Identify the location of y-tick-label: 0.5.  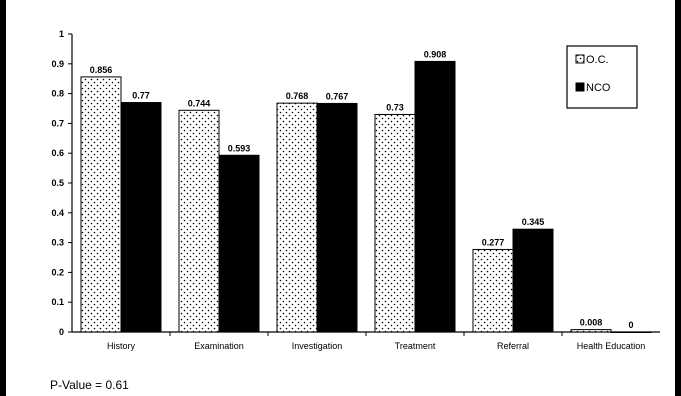
(57, 183).